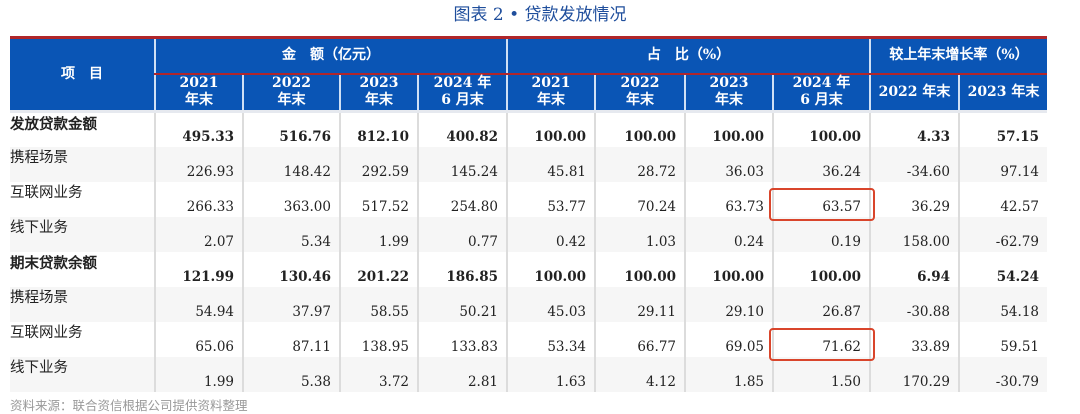 This screenshot has height=414, width=1080. What do you see at coordinates (550, 164) in the screenshot?
I see `table-cell: 45.81` at bounding box center [550, 164].